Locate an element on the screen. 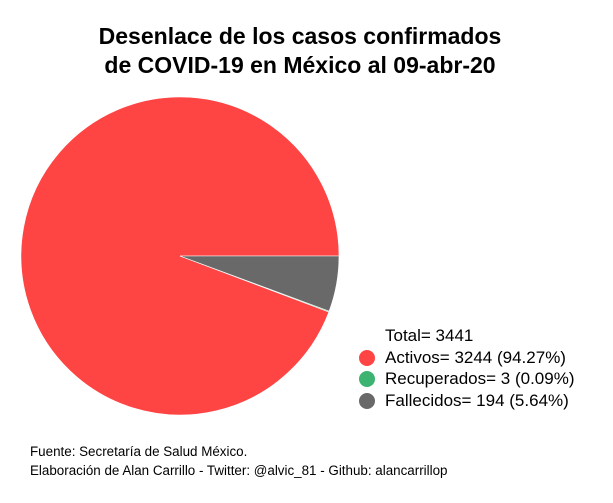  legend-item-activos: Activos= 3244 (94.27%) is located at coordinates (465, 358).